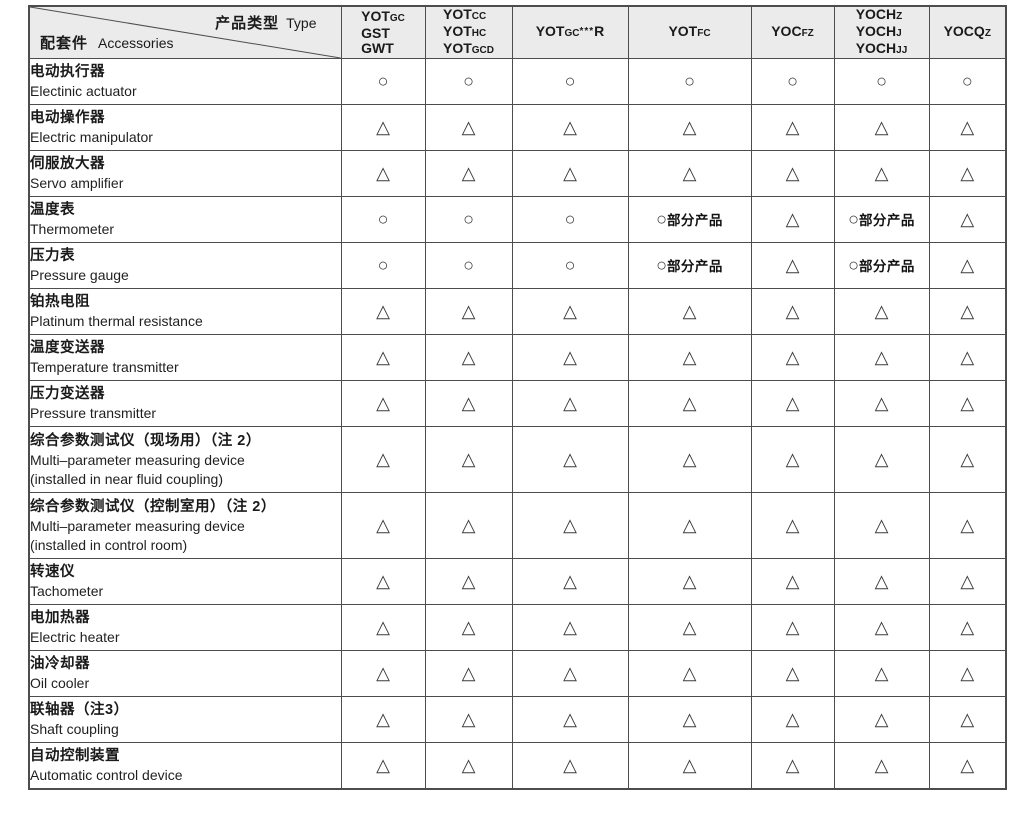  I want to click on row-label-zh: 电动执行器, so click(67, 72).